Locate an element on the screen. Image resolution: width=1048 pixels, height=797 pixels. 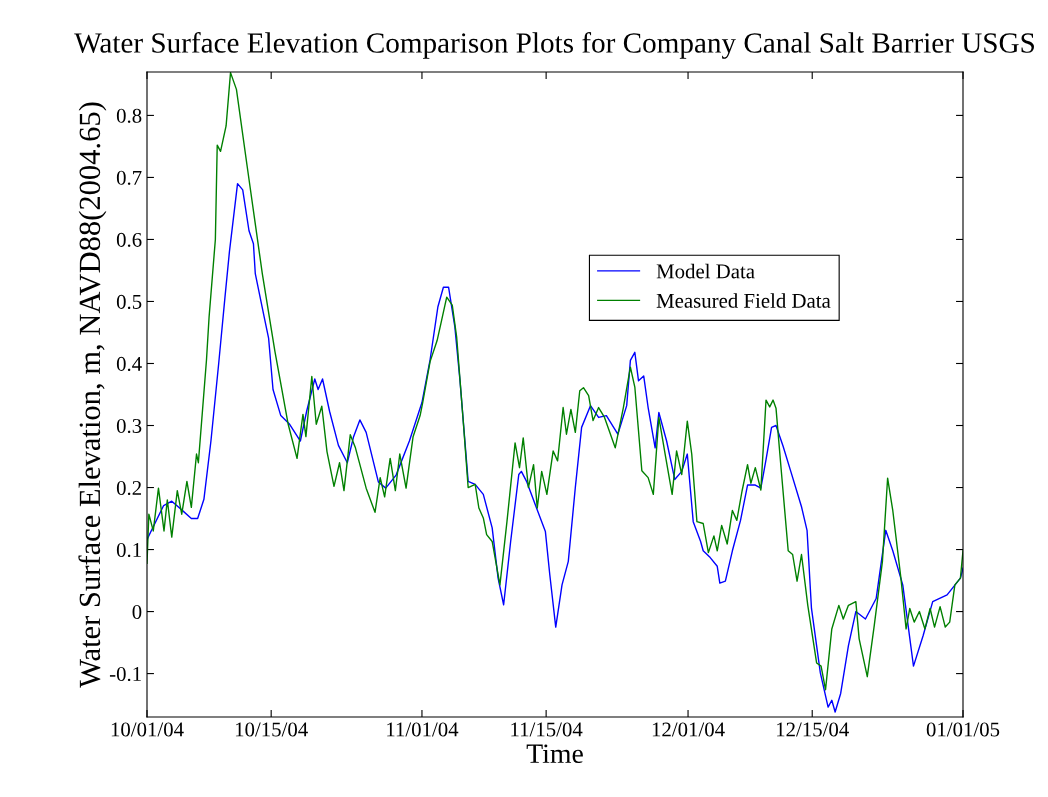
legend-label: Measured Field Data is located at coordinates (743, 300).